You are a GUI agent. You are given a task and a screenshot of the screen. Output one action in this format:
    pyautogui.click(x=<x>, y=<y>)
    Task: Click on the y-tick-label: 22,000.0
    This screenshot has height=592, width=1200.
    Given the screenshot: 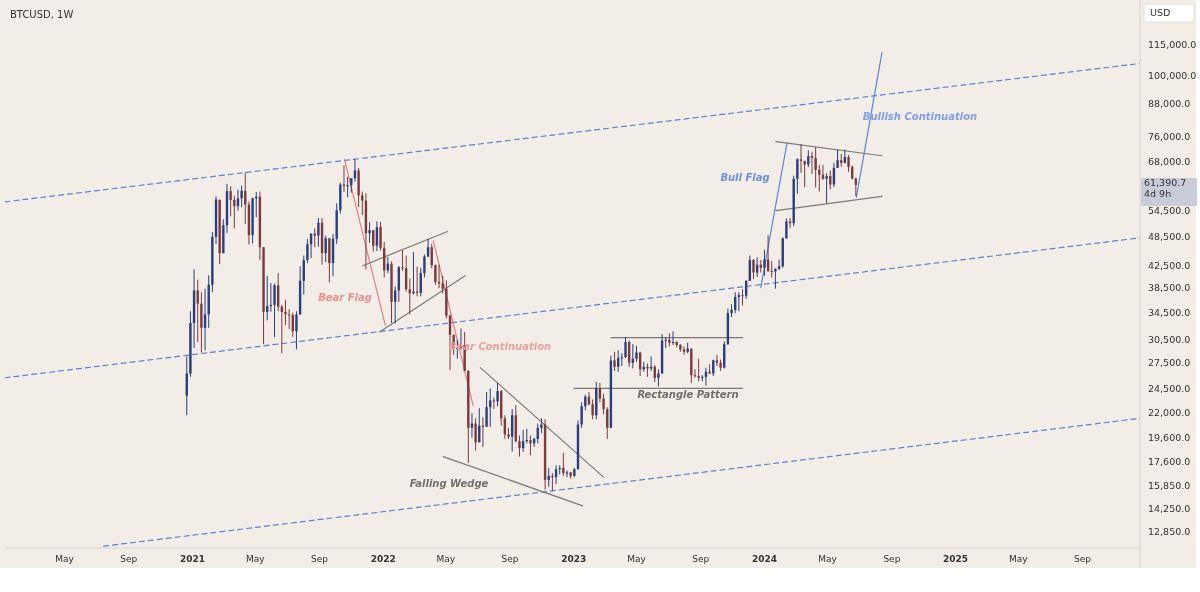 What is the action you would take?
    pyautogui.click(x=1169, y=412)
    